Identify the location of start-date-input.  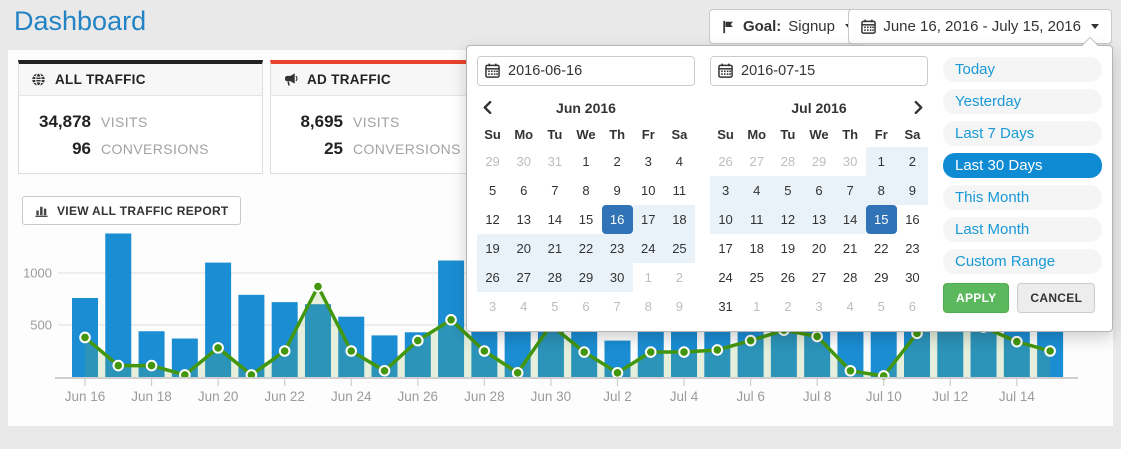
(586, 71).